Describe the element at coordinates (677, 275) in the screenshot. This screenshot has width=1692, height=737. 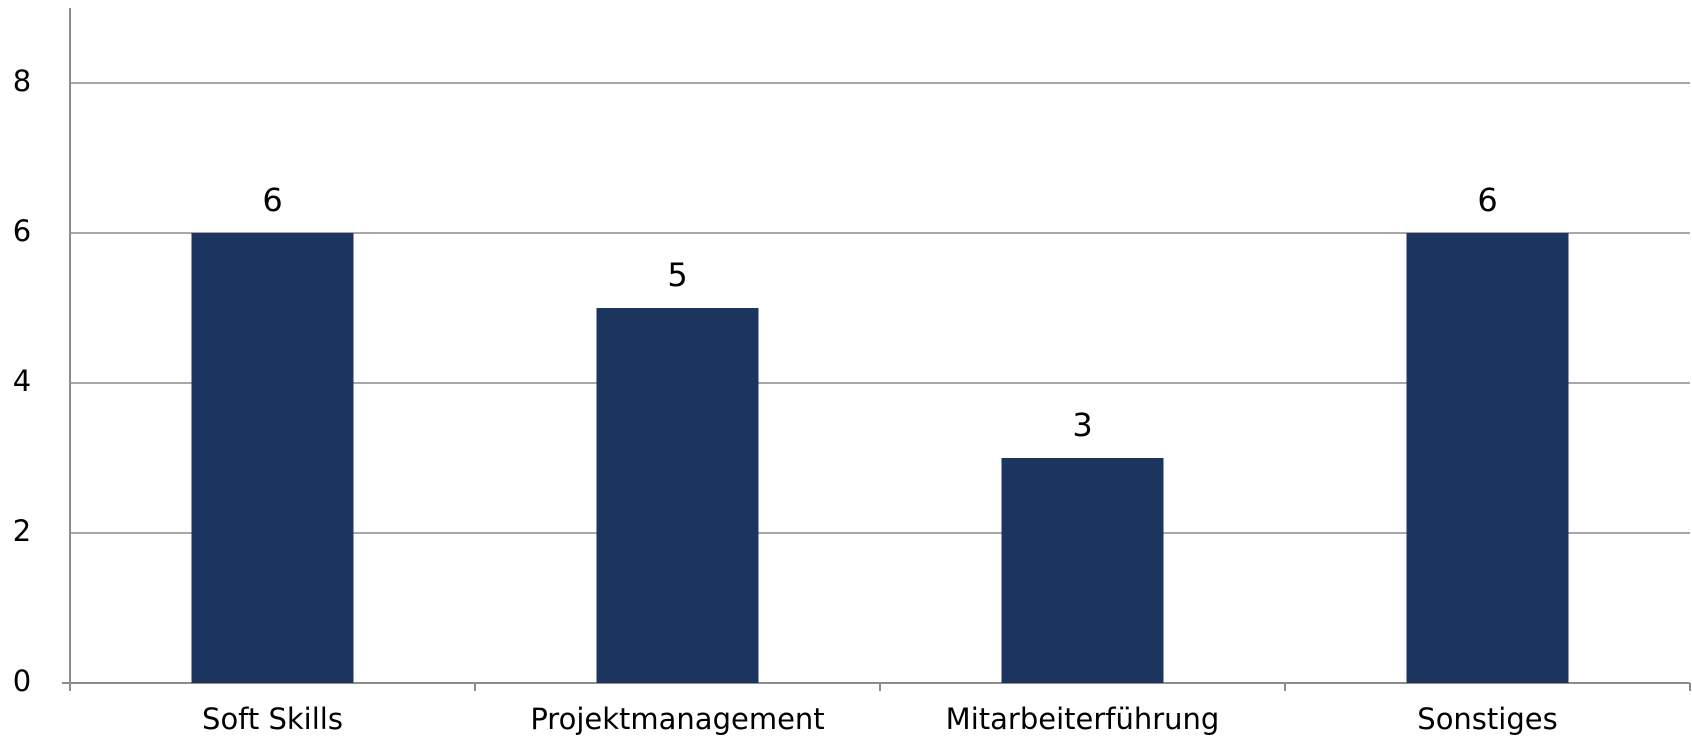
I see `data-label: 5` at that location.